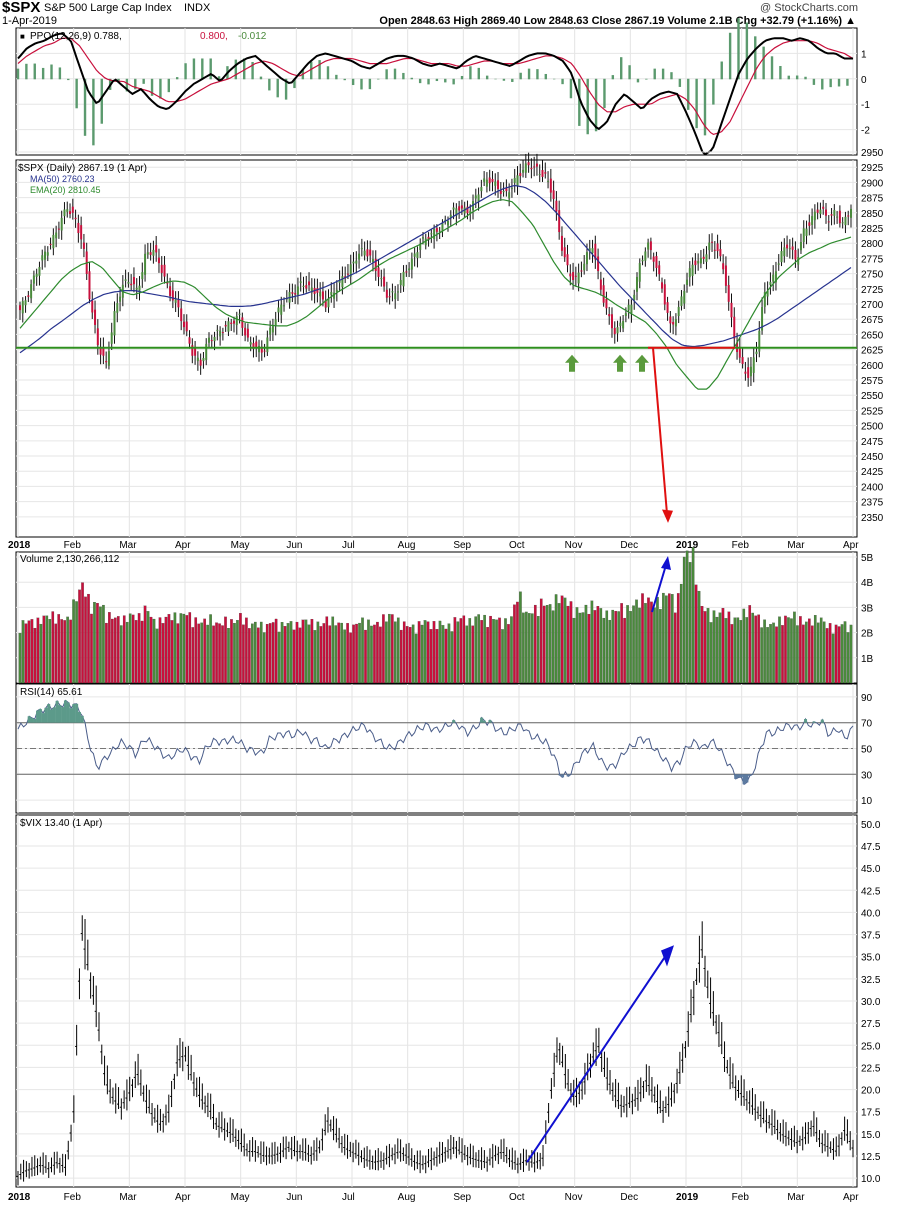  Describe the element at coordinates (294, 1197) in the screenshot. I see `vix-month-label: Jun` at that location.